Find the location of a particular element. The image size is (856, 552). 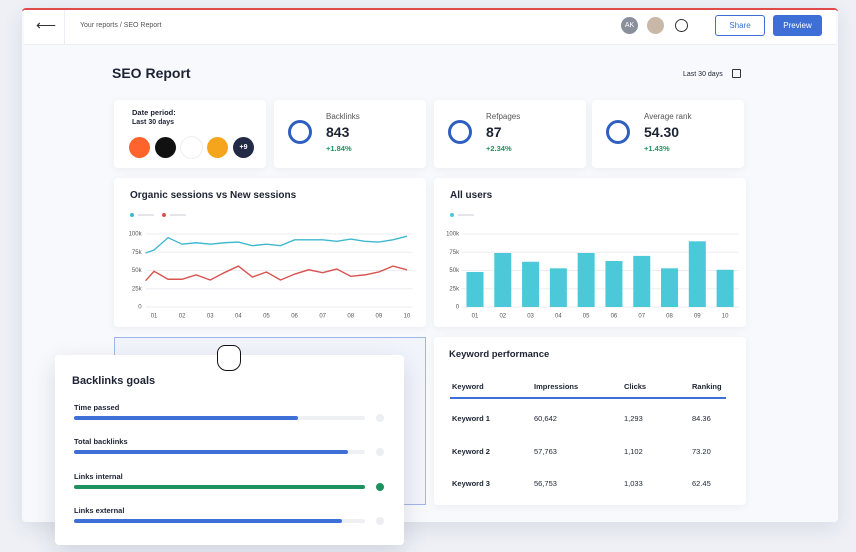

report-title: SEO Report is located at coordinates (151, 73).